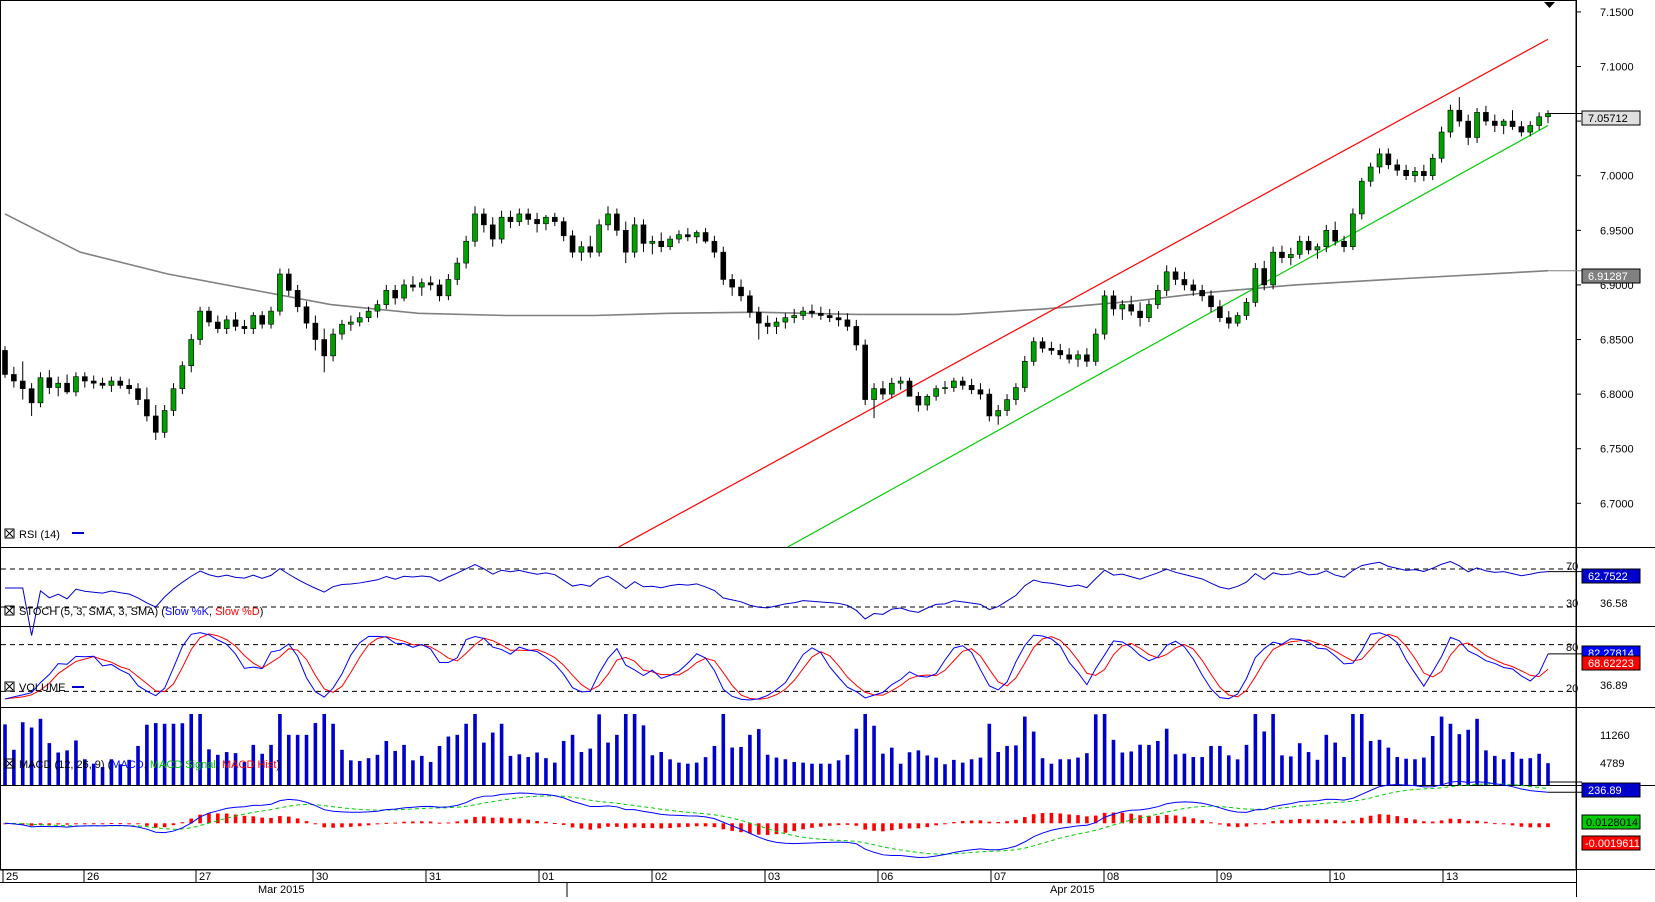 This screenshot has width=1655, height=902. I want to click on volume-plot, so click(792, 749).